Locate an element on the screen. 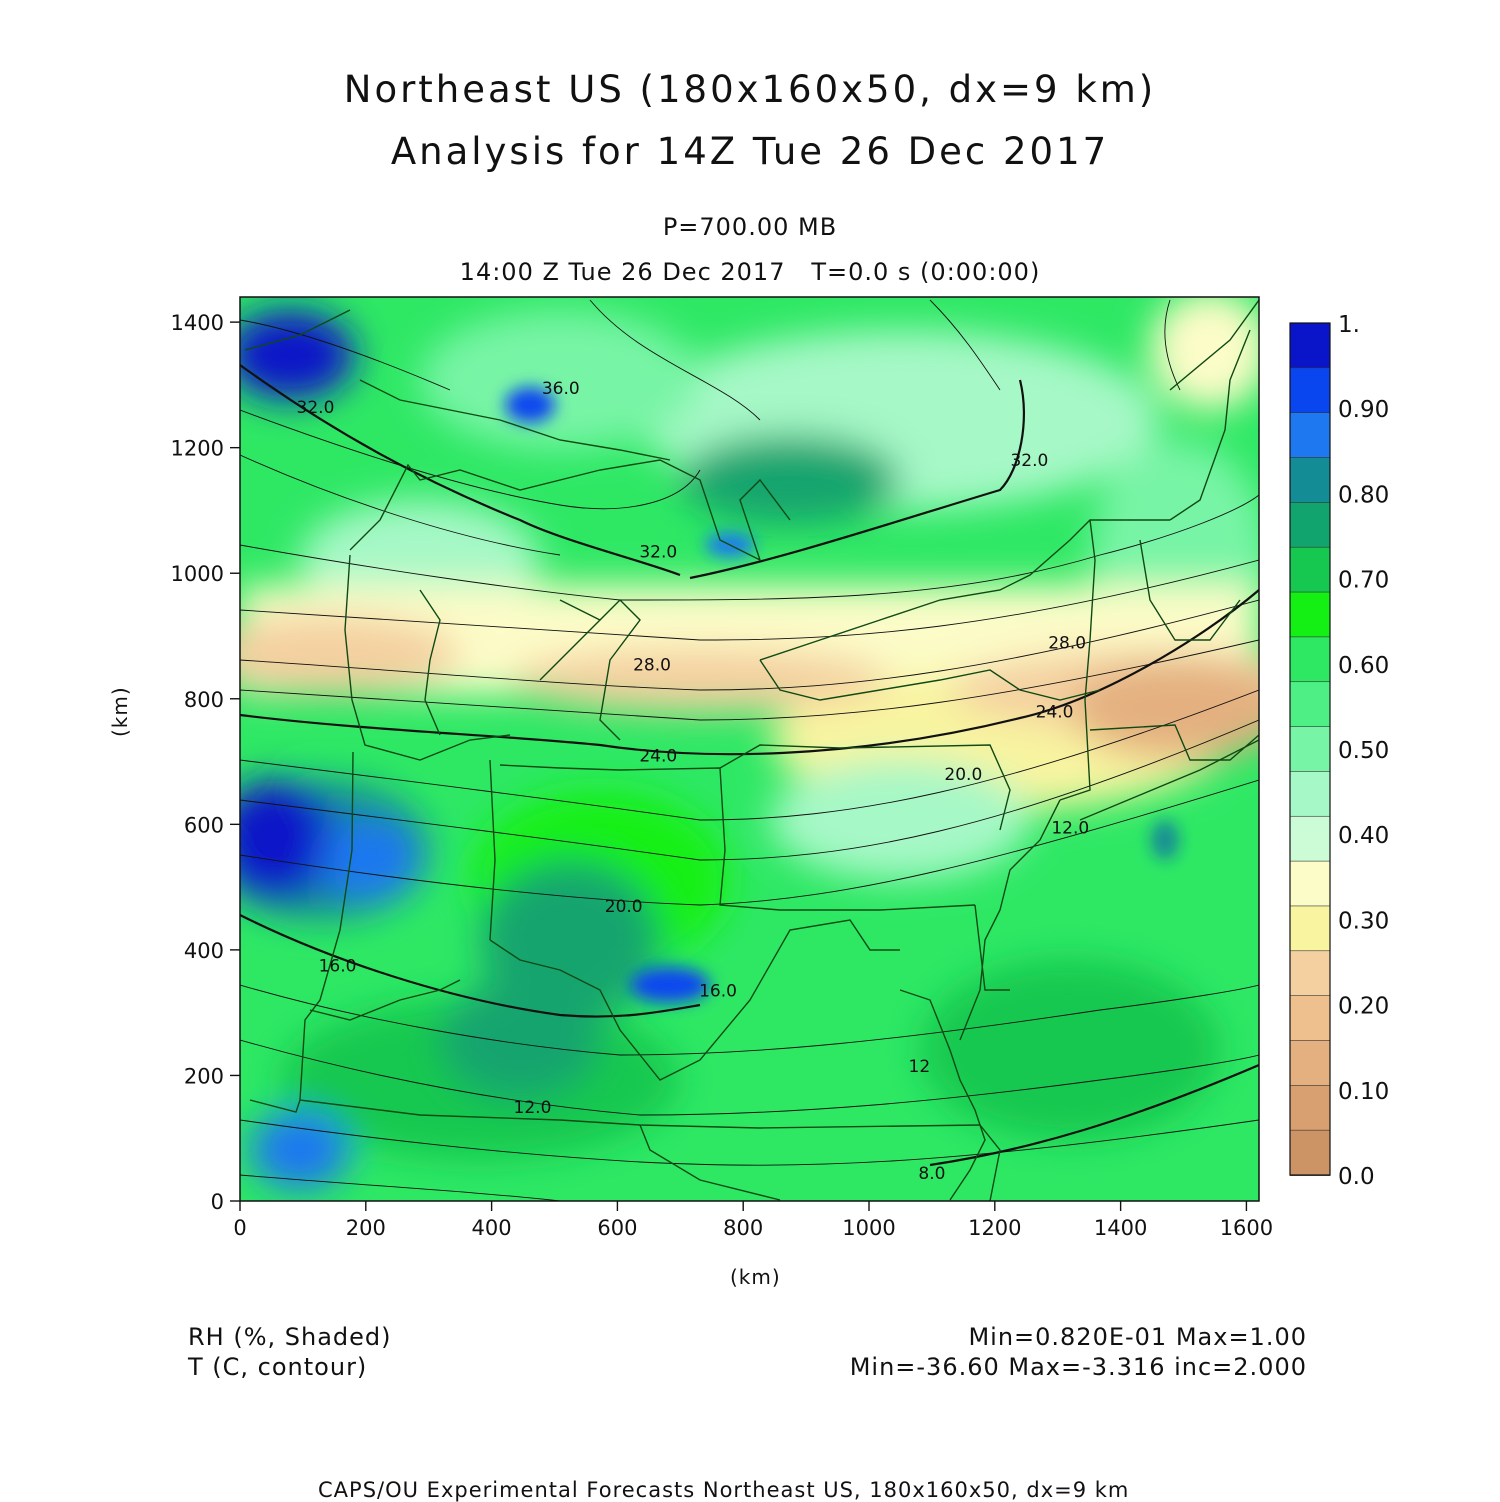  shaded-field-legend: RH (%, Shaded) is located at coordinates (290, 1337).